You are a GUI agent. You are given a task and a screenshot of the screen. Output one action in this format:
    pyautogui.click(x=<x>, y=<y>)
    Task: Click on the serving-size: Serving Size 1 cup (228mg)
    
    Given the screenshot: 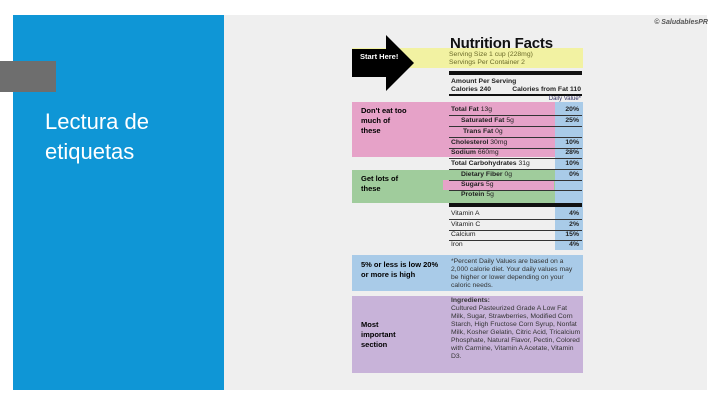 What is the action you would take?
    pyautogui.click(x=491, y=54)
    